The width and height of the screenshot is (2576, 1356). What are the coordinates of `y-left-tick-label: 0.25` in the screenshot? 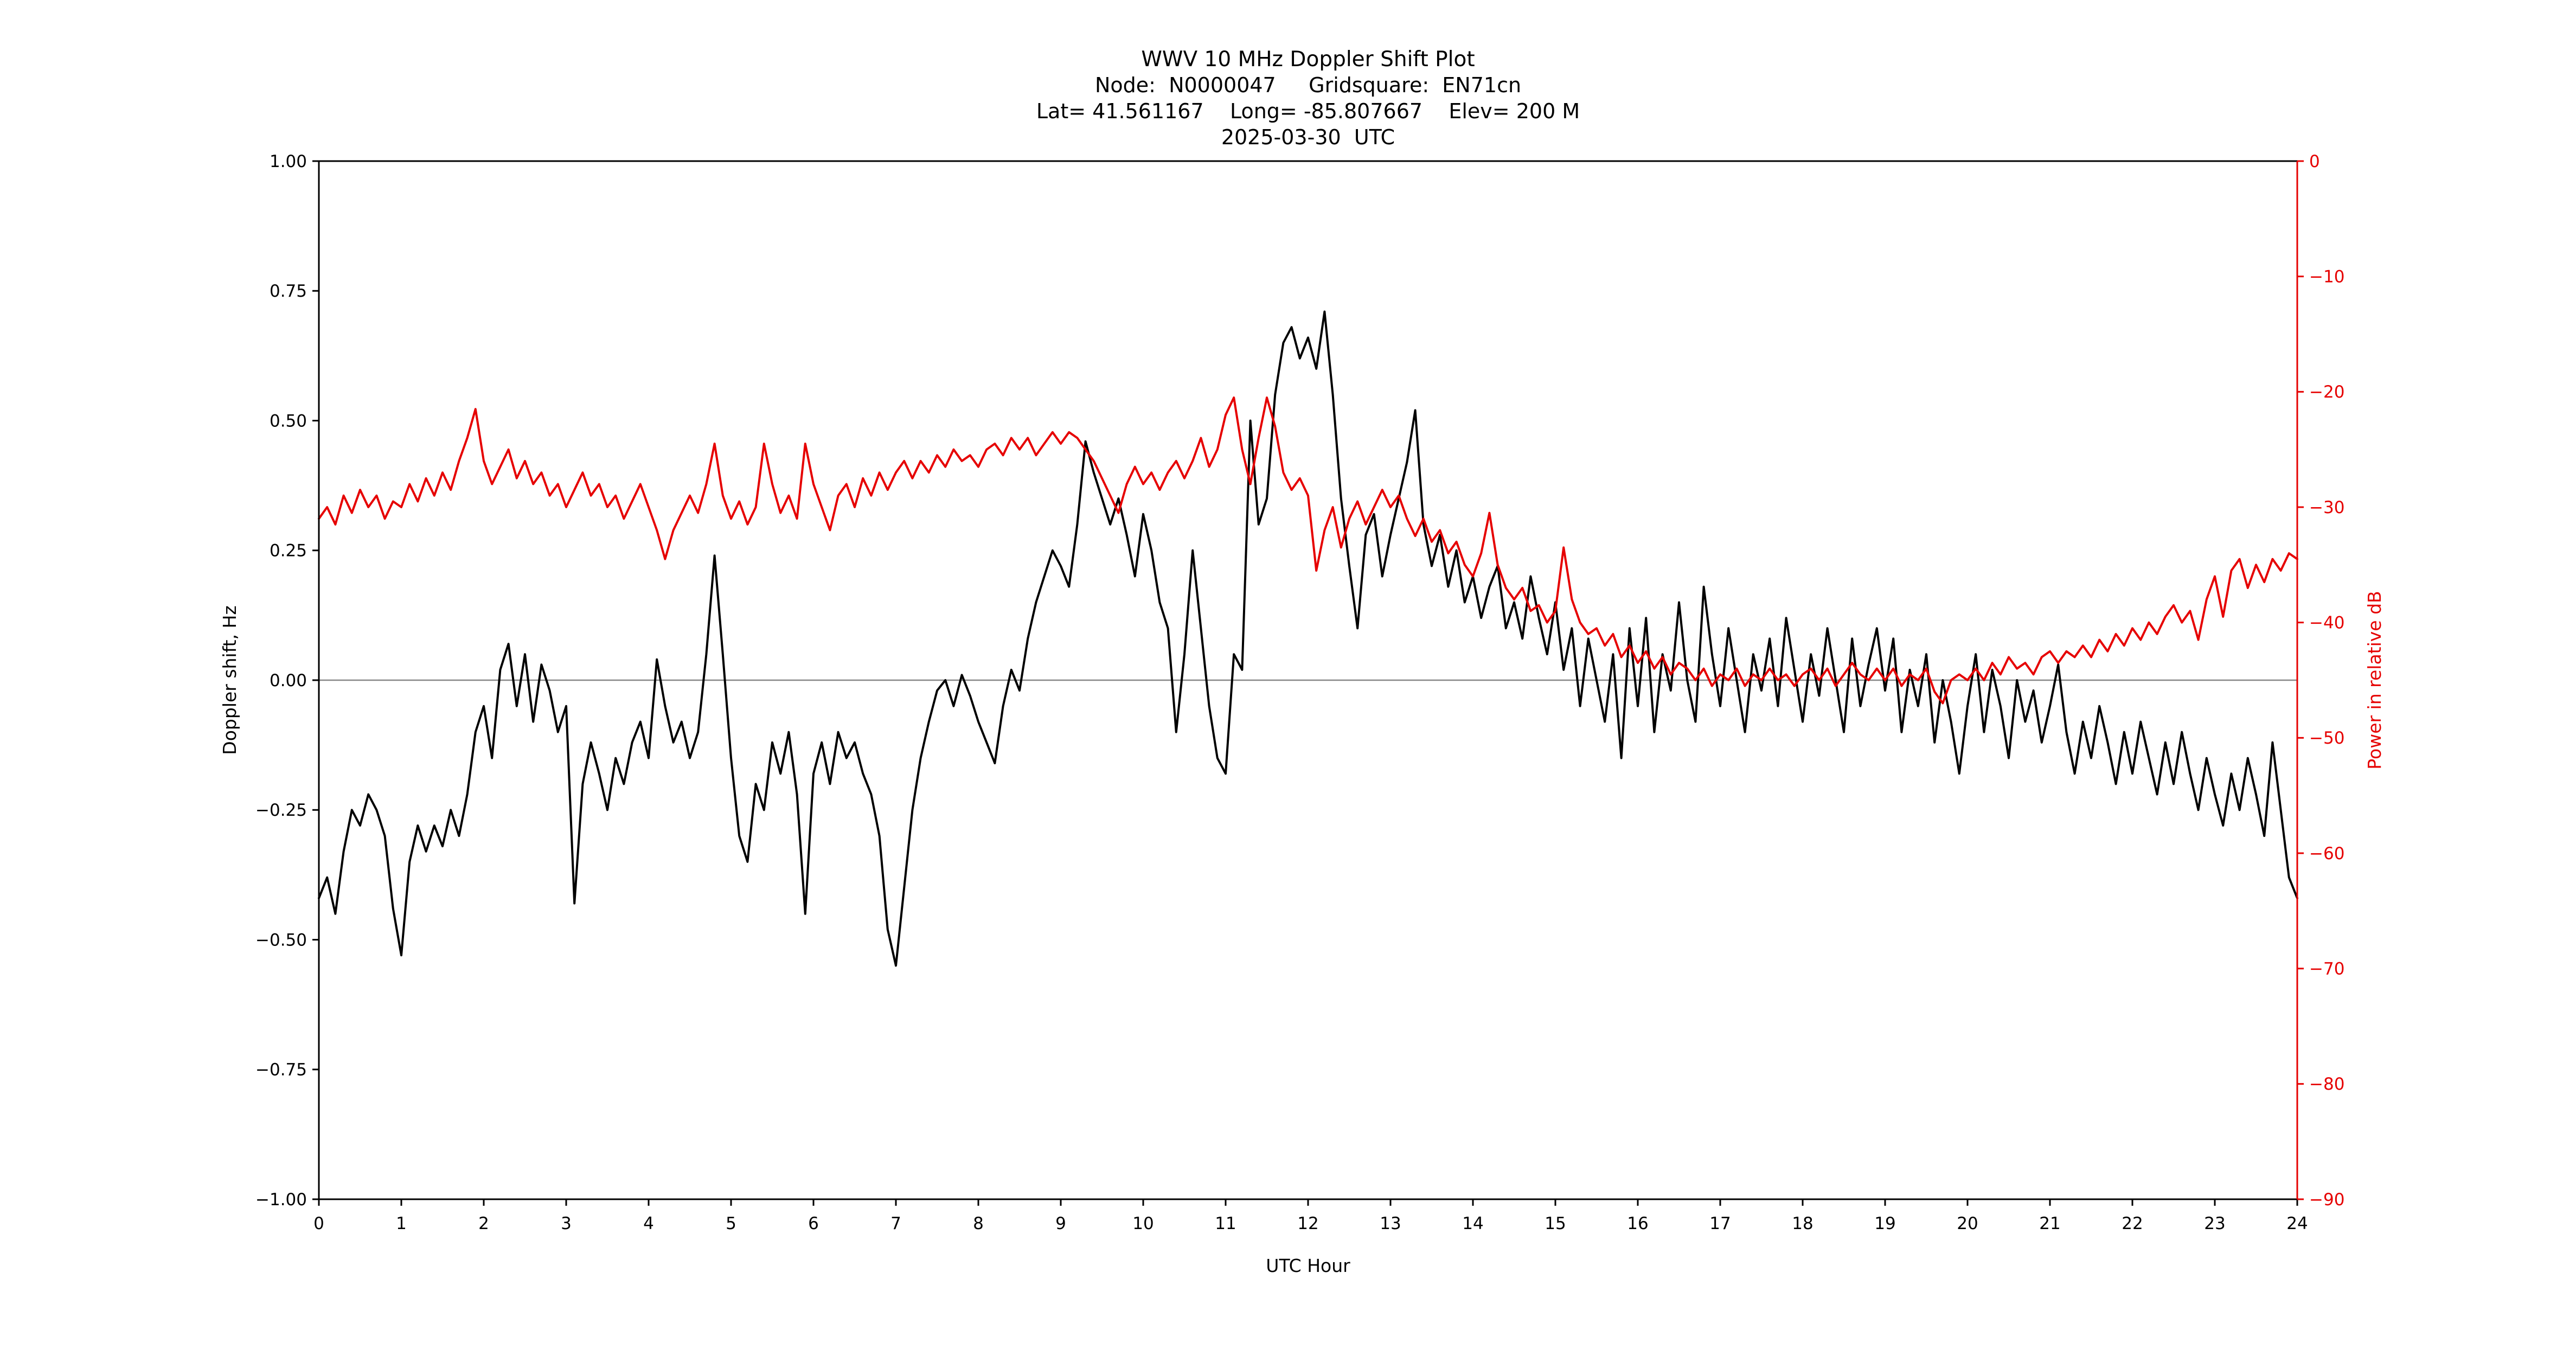 It's located at (288, 551).